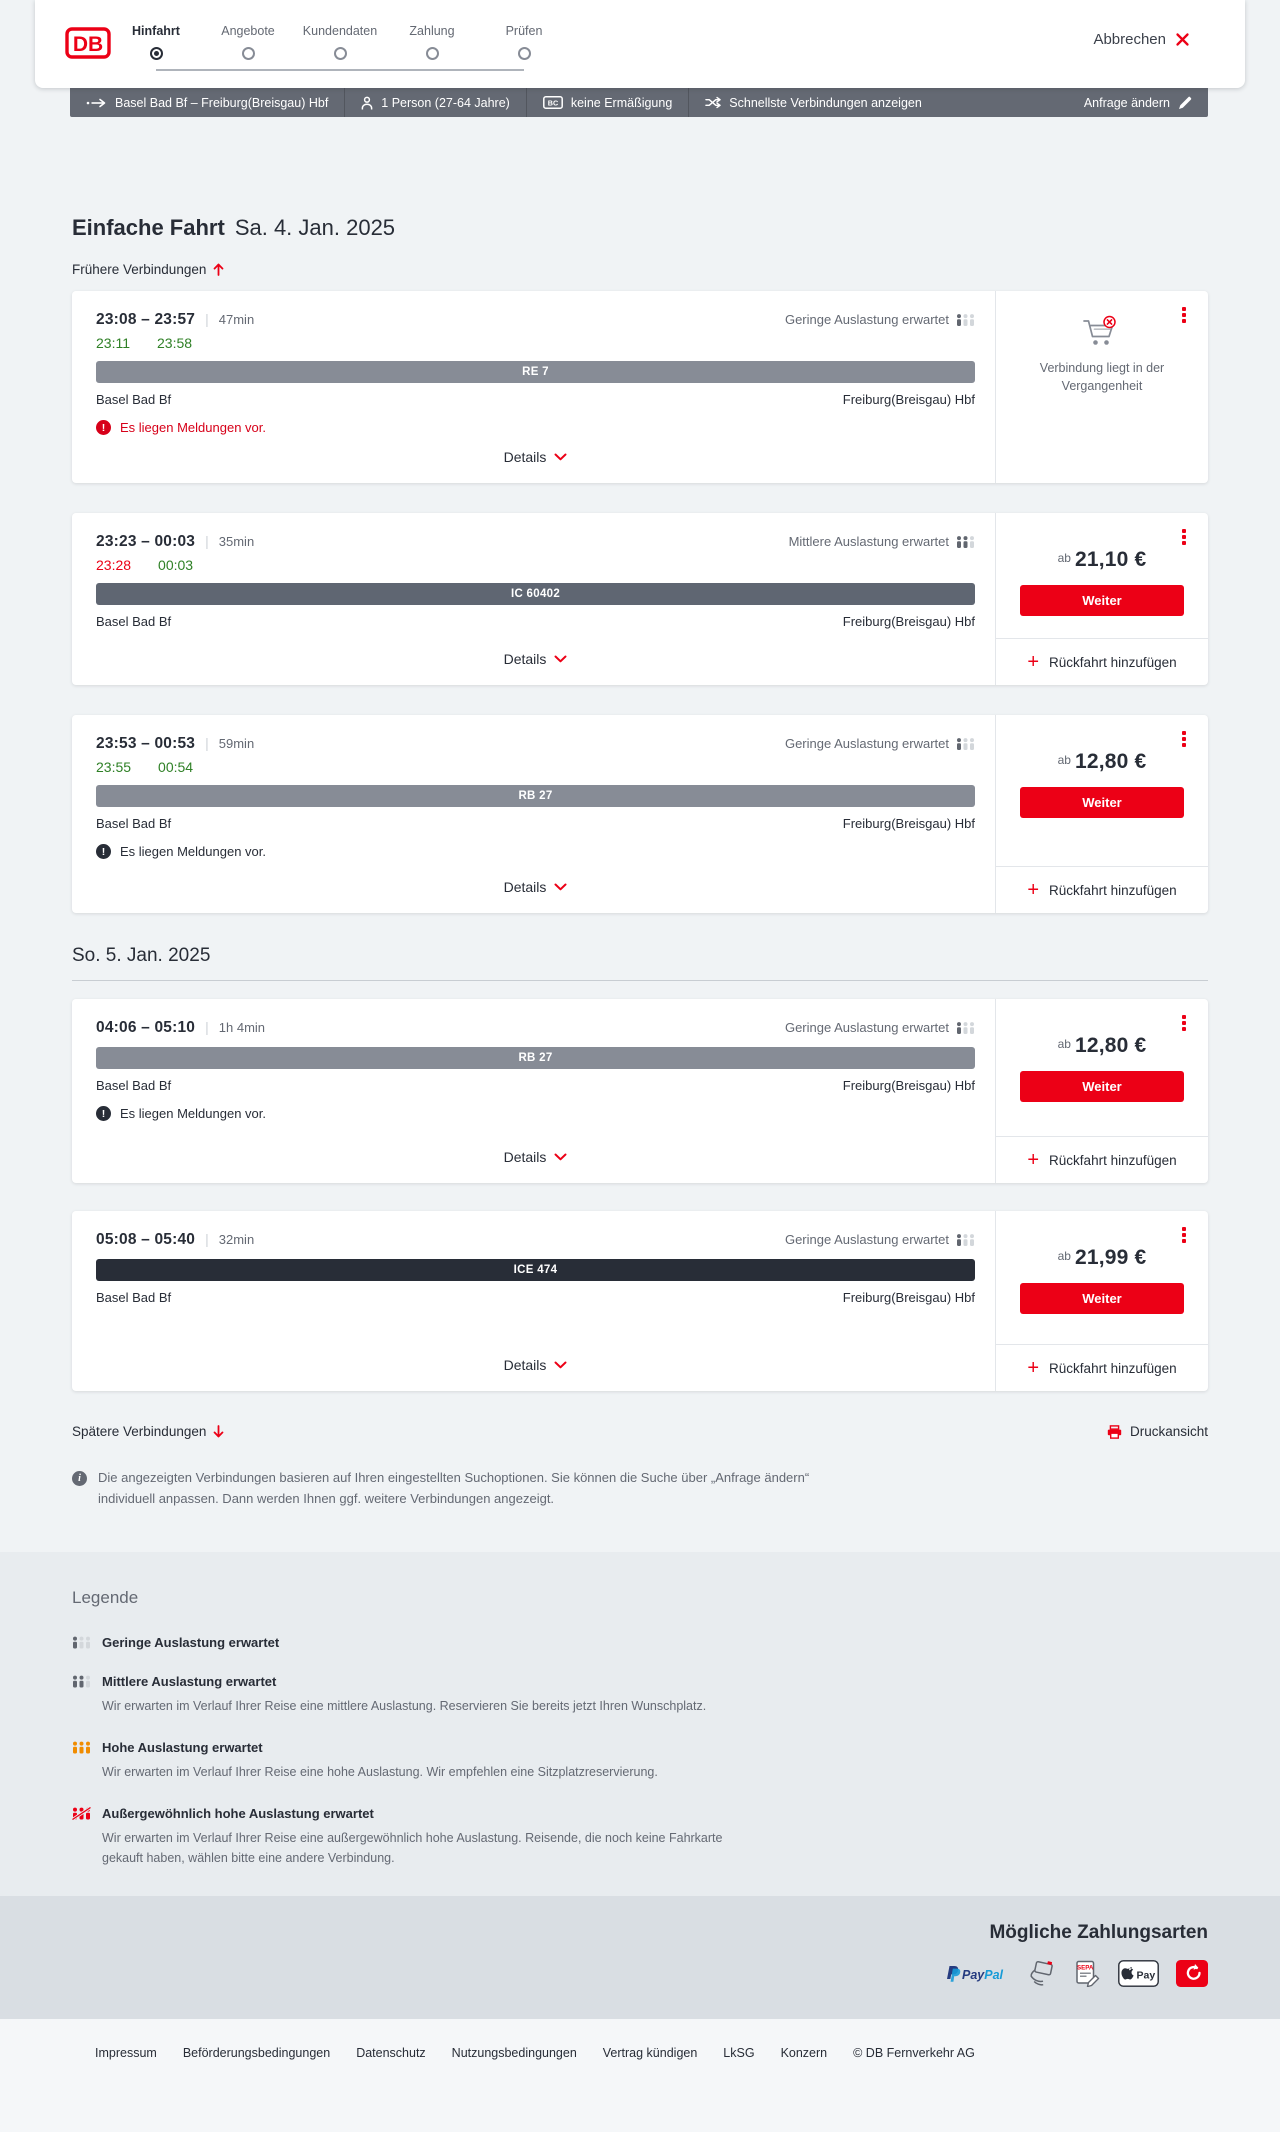 This screenshot has height=2132, width=1280. I want to click on connection-duration: 35min, so click(236, 541).